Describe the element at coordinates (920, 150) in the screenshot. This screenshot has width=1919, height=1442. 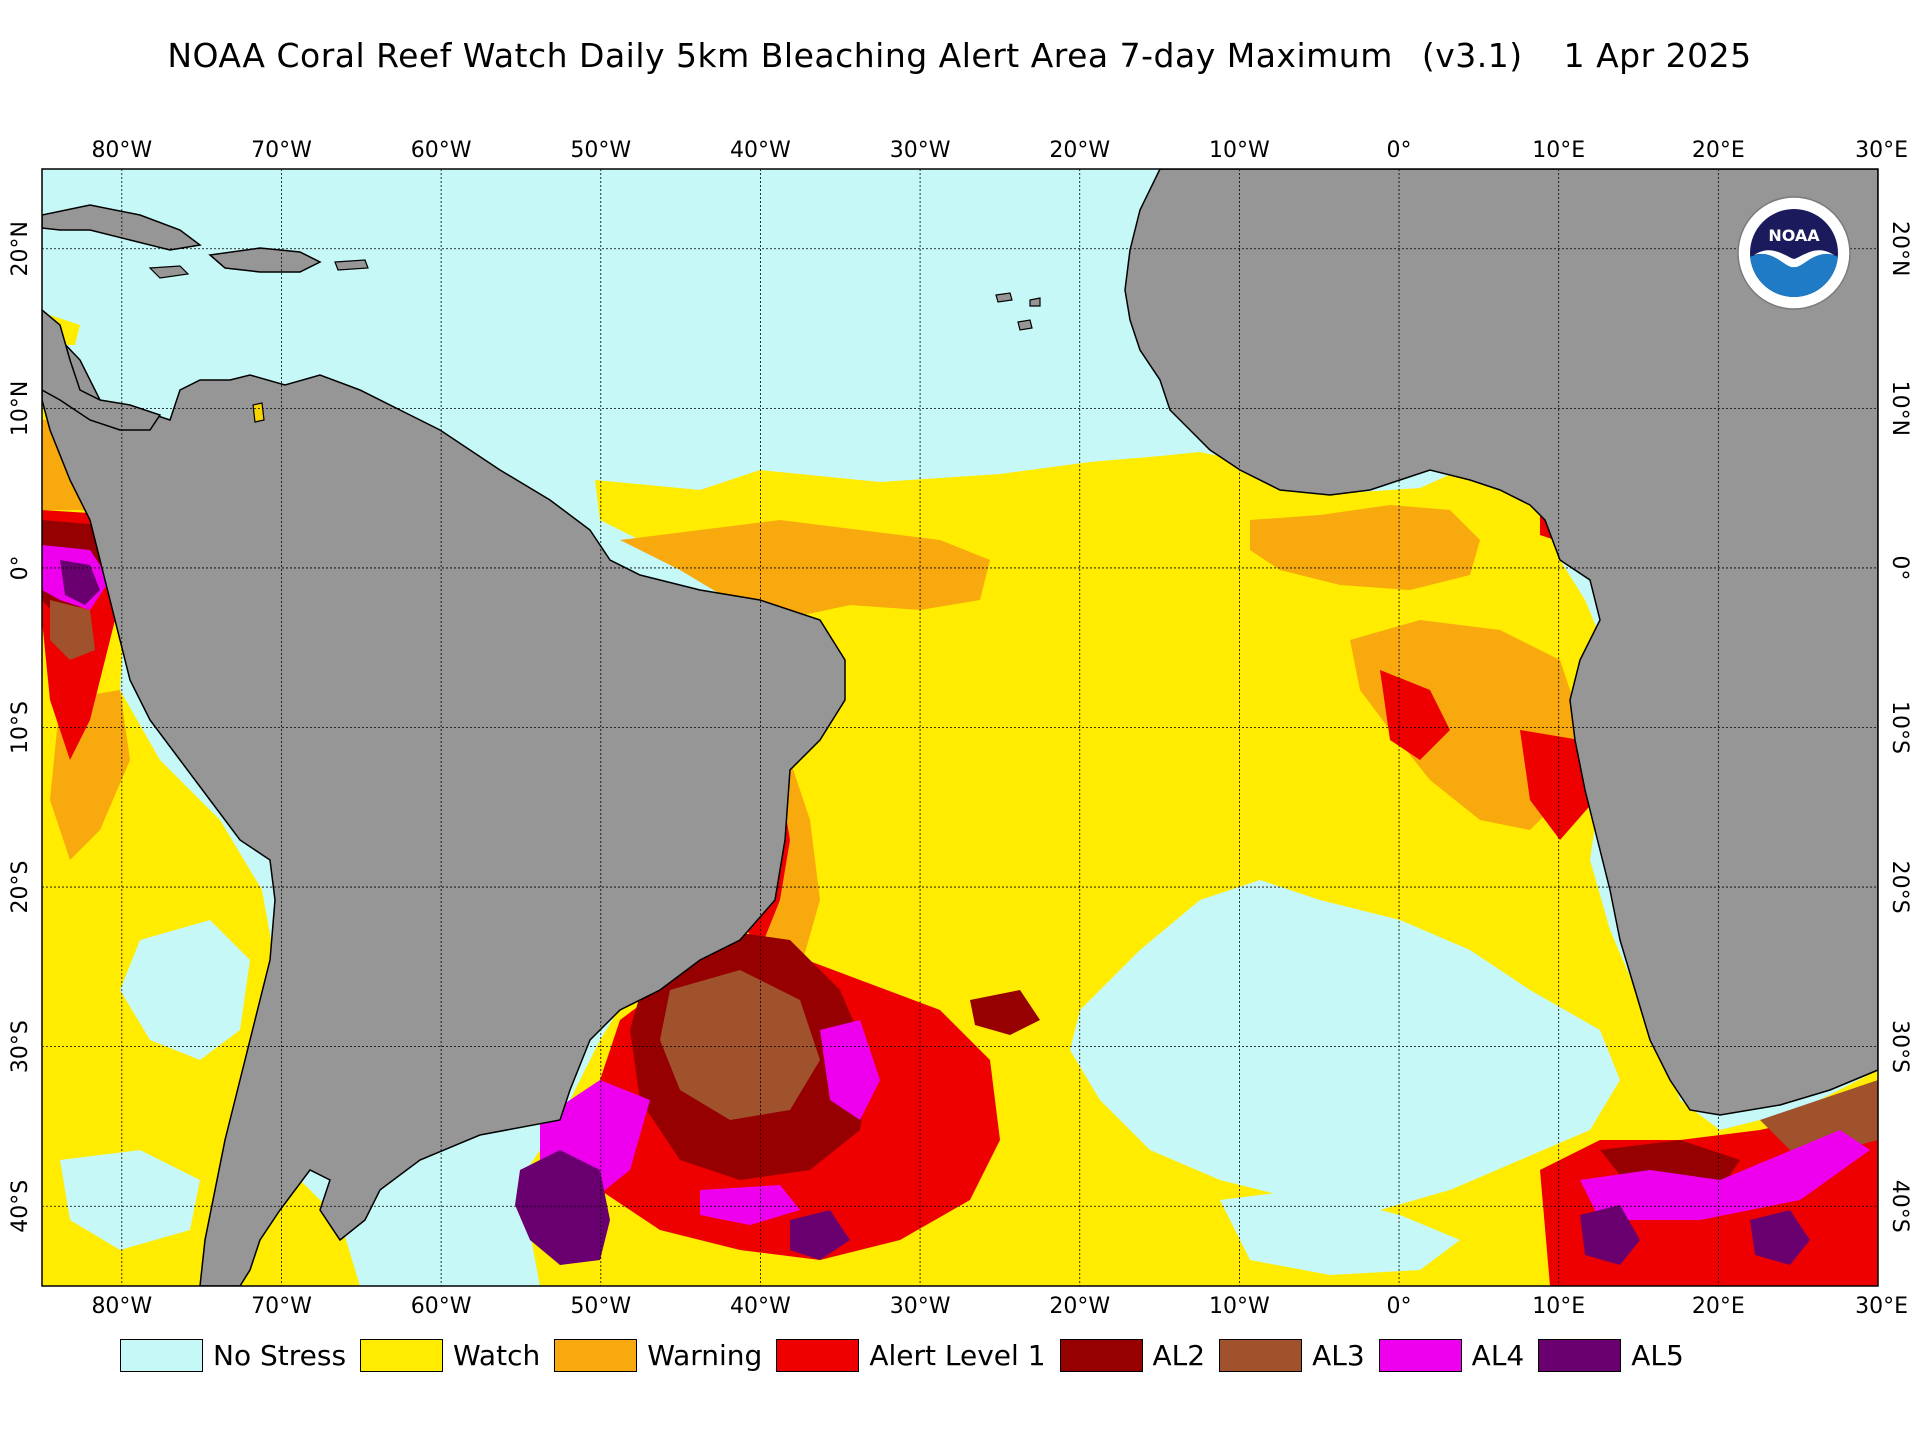
I see `lon-tick-label-top: 30°W` at that location.